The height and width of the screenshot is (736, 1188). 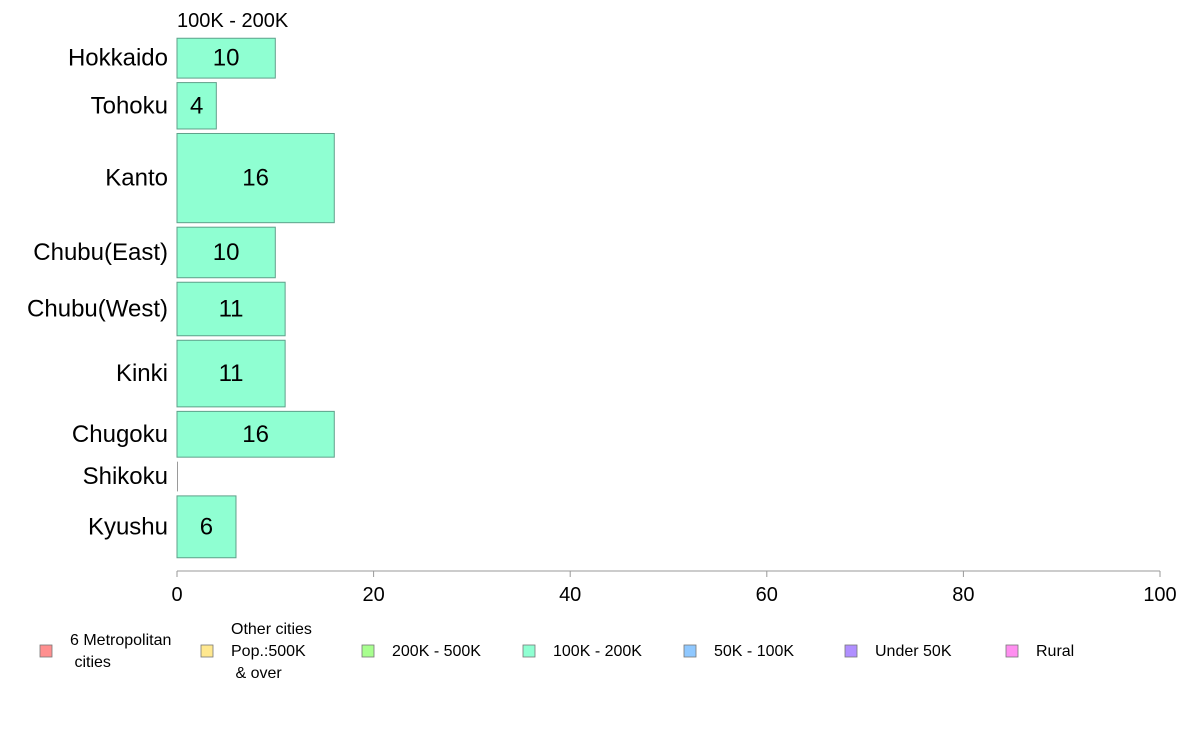 I want to click on category-label: Chubu(West), so click(x=97, y=309).